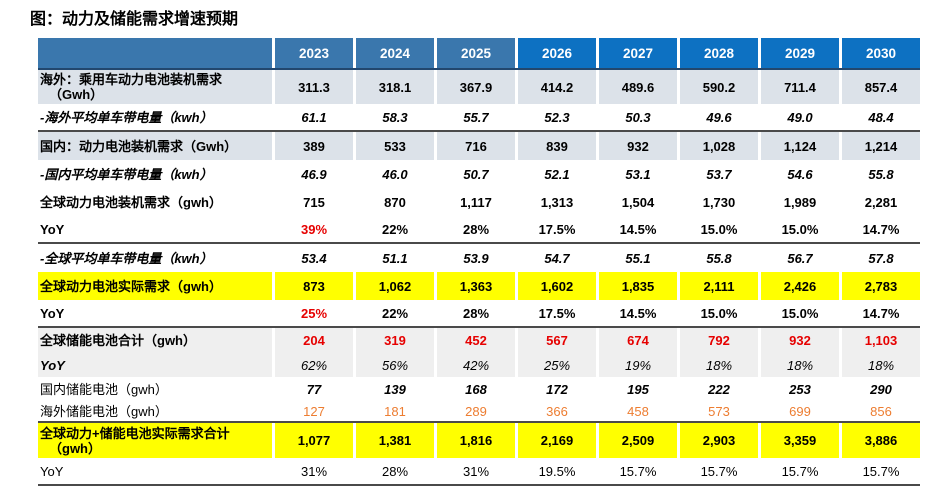  What do you see at coordinates (393, 258) in the screenshot?
I see `value-cell: 51.1` at bounding box center [393, 258].